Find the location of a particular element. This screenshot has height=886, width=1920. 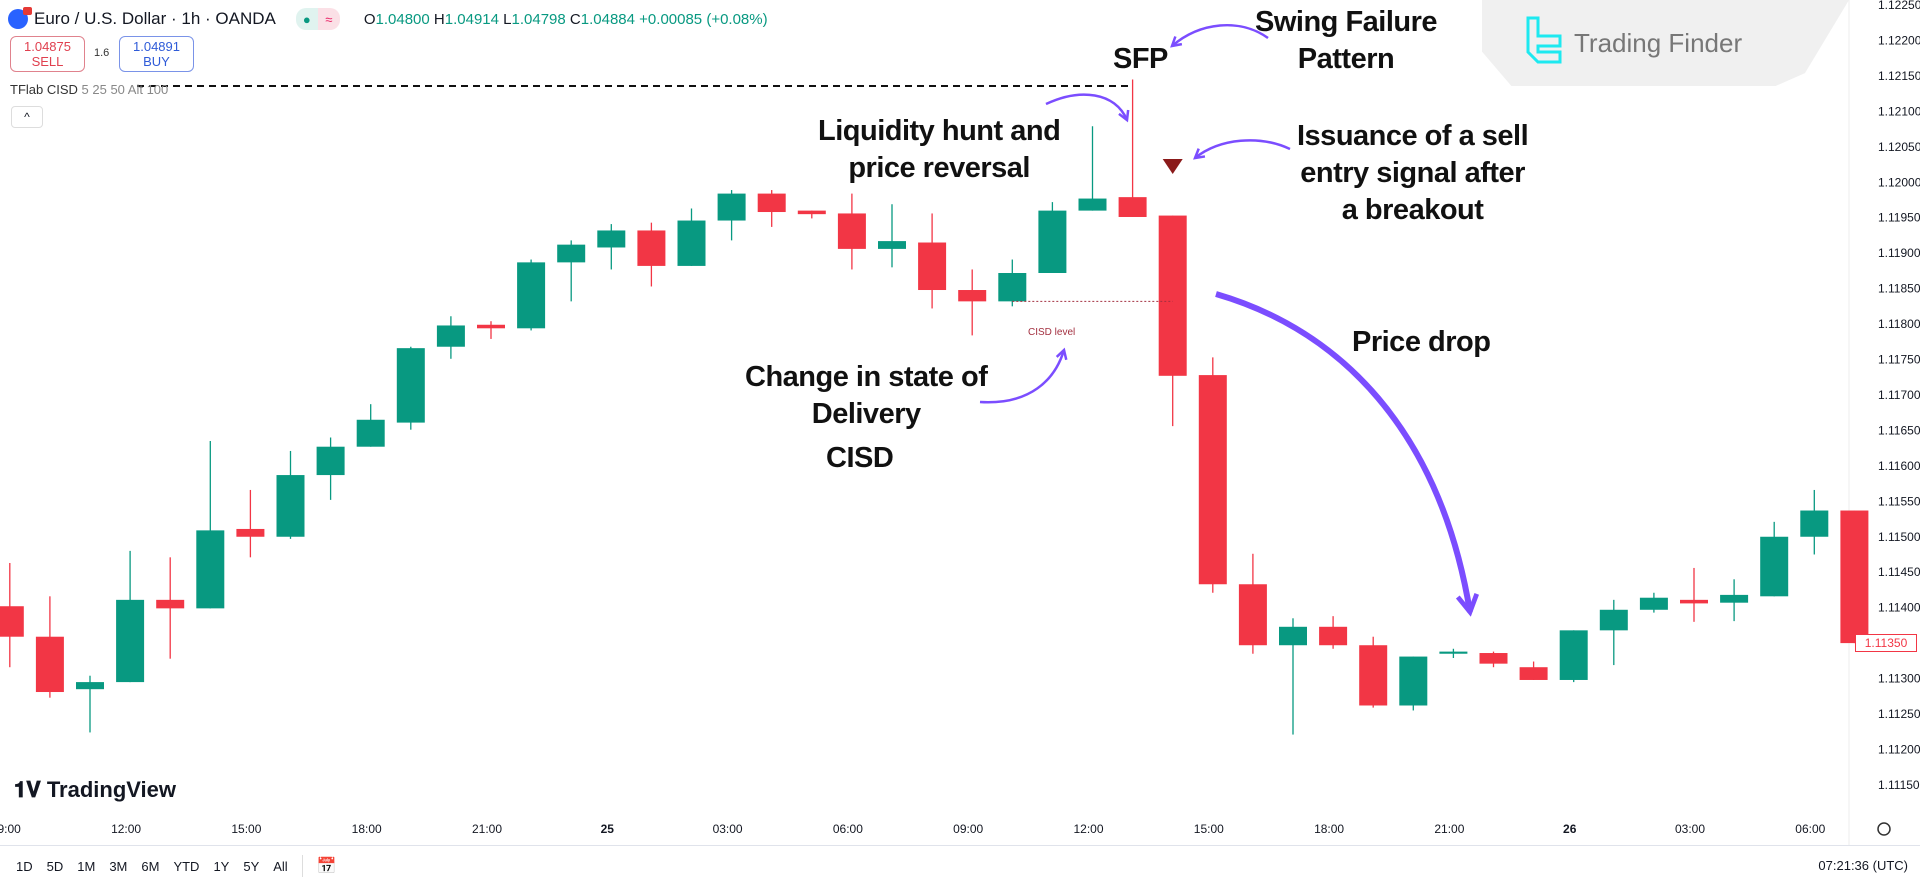

logo-text: Trading Finder is located at coordinates (1658, 42).